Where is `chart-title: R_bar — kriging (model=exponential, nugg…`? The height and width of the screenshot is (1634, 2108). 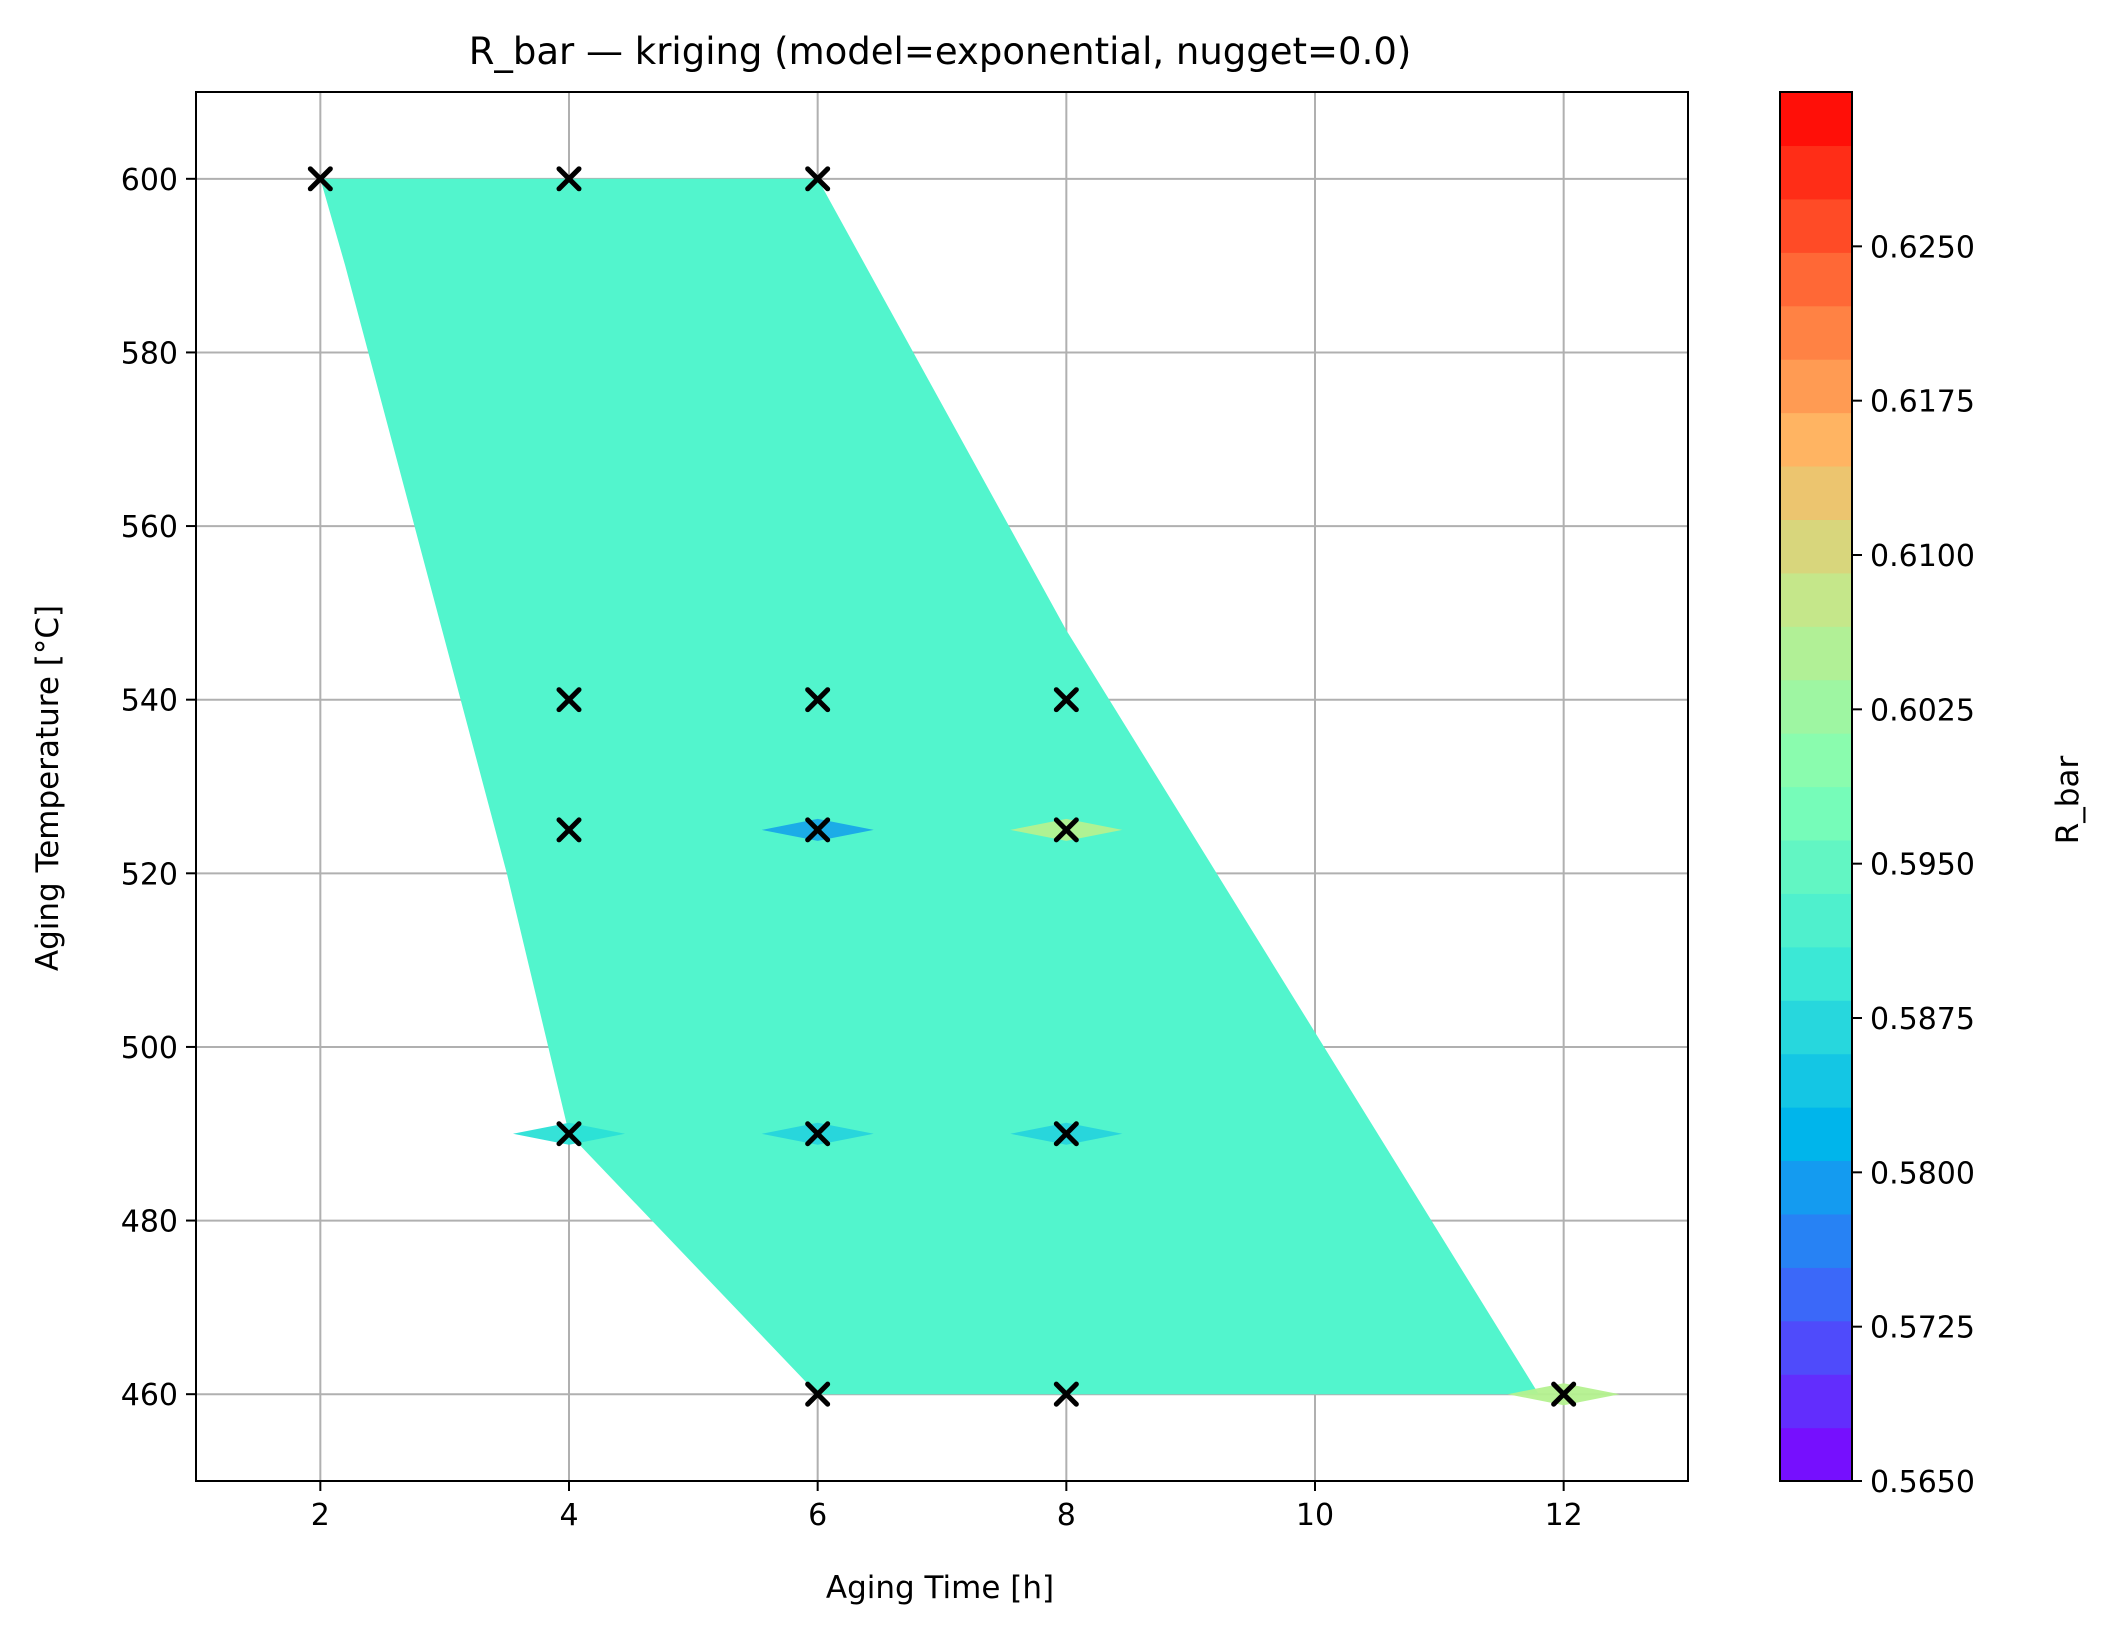 chart-title: R_bar — kriging (model=exponential, nugg… is located at coordinates (940, 51).